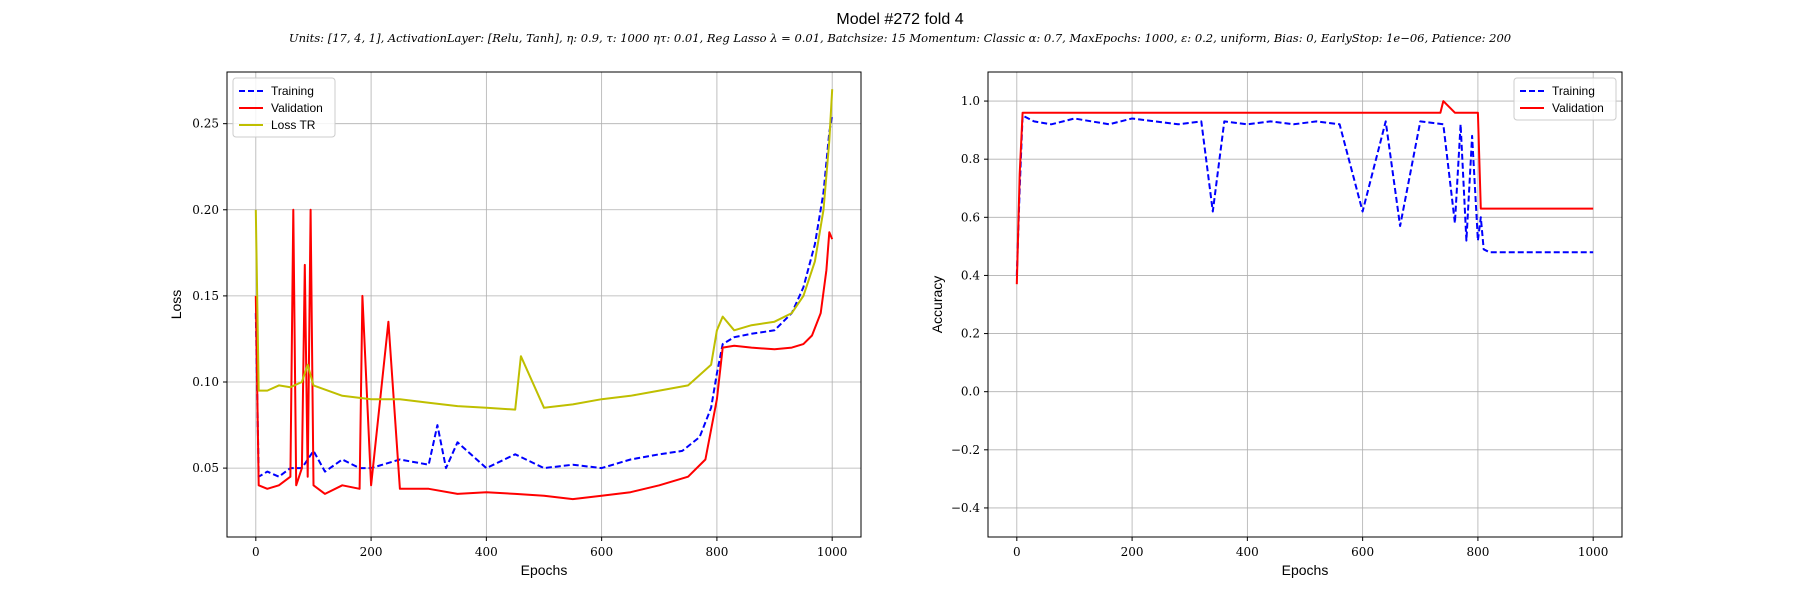  I want to click on legend-label: Loss TR, so click(293, 125).